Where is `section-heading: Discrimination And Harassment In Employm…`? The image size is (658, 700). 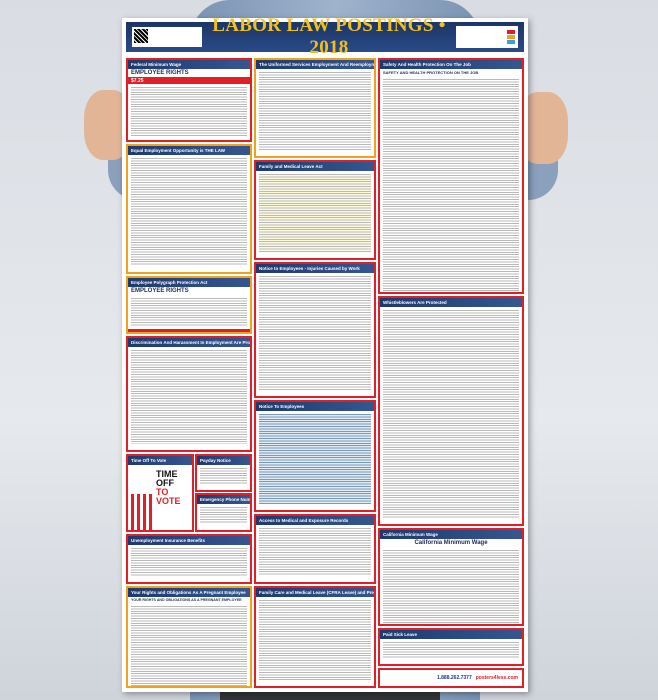
section-heading: Discrimination And Harassment In Employm… is located at coordinates (189, 342).